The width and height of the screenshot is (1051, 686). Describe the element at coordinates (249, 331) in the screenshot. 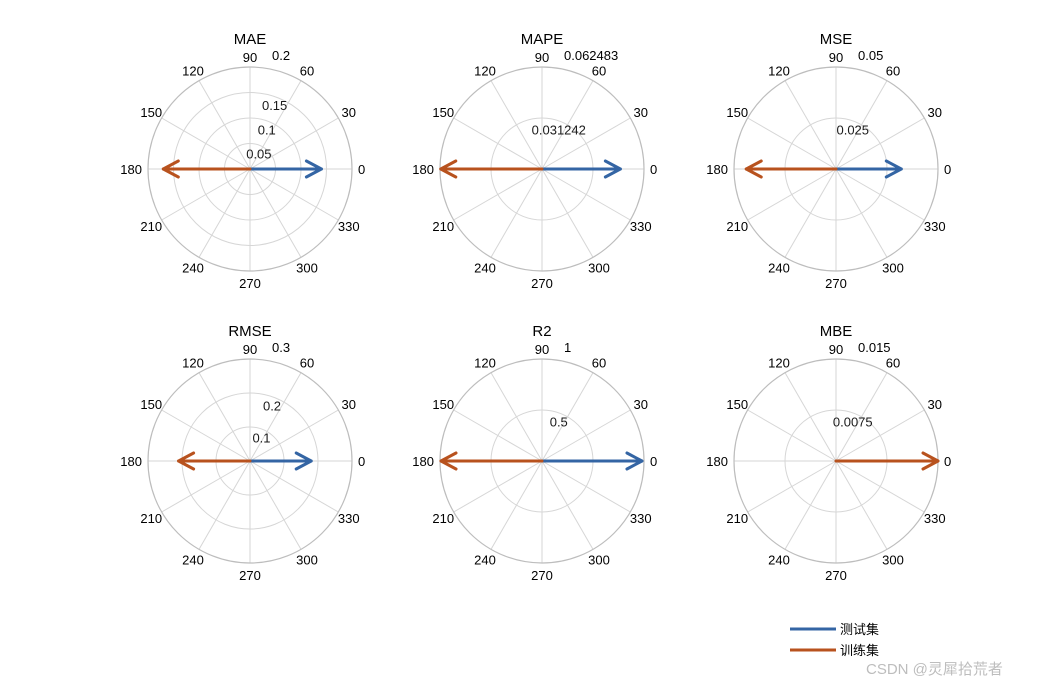

I see `panel-title: RMSE` at that location.